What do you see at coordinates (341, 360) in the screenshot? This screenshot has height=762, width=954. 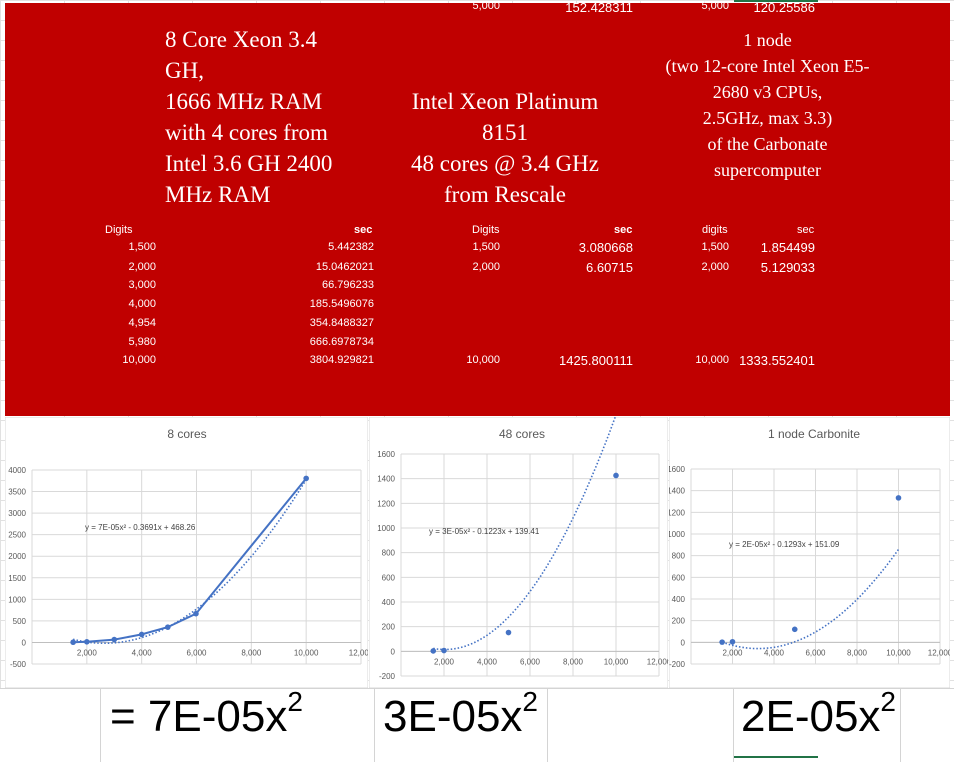 I see `table1-sec-cell: 3804.929821` at bounding box center [341, 360].